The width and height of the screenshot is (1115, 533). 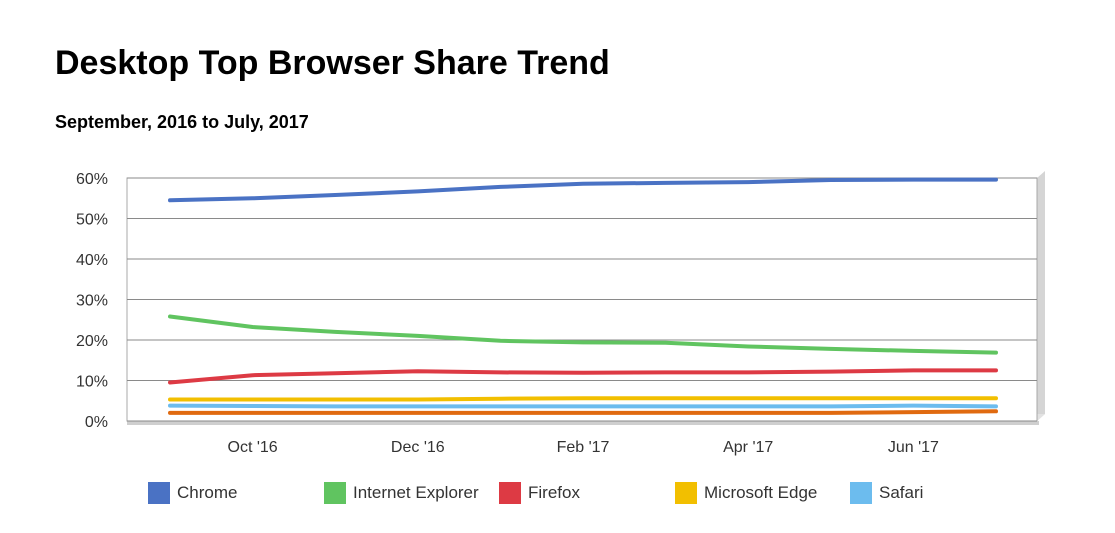 What do you see at coordinates (92, 341) in the screenshot?
I see `y-tick-label: 20%` at bounding box center [92, 341].